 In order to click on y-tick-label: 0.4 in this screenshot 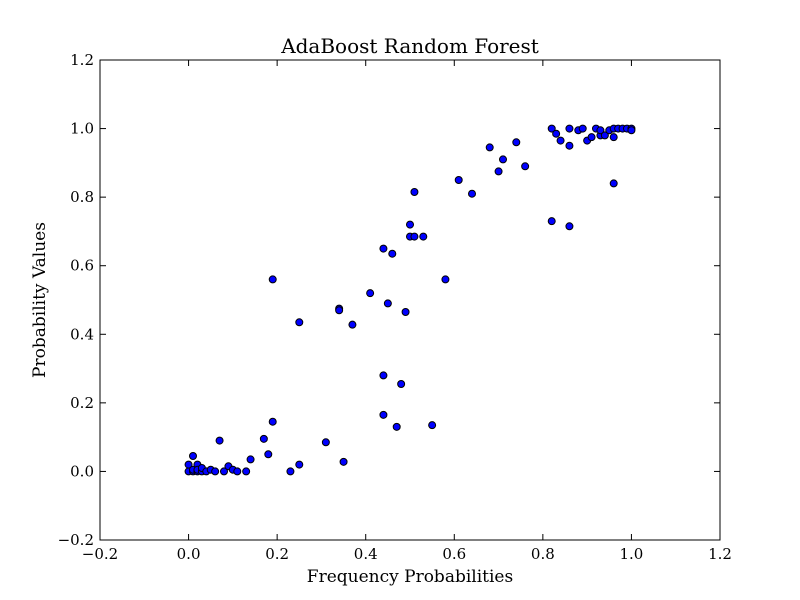, I will do `click(82, 334)`.